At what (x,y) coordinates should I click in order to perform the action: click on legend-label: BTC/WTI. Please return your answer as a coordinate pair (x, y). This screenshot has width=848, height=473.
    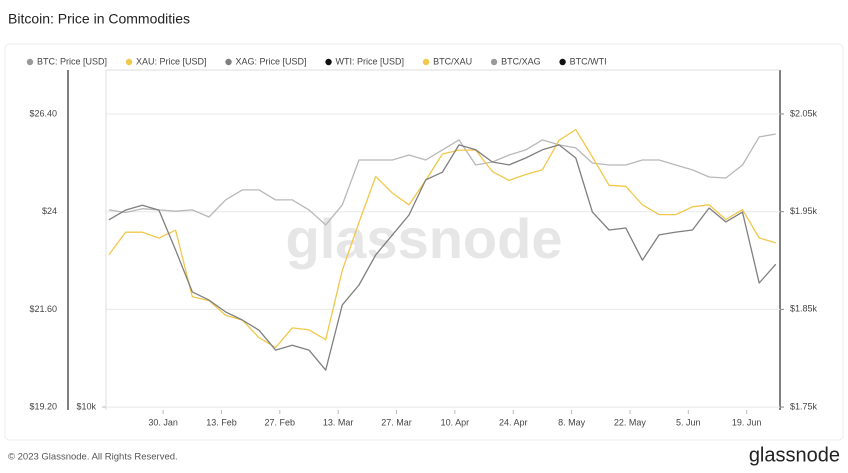
    Looking at the image, I should click on (588, 61).